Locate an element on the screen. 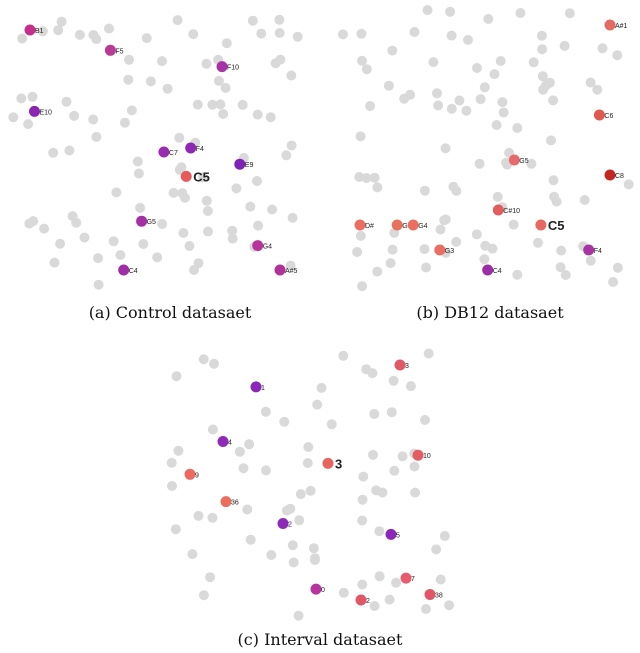 Image resolution: width=640 pixels, height=653 pixels. point-label: C4 is located at coordinates (497, 271).